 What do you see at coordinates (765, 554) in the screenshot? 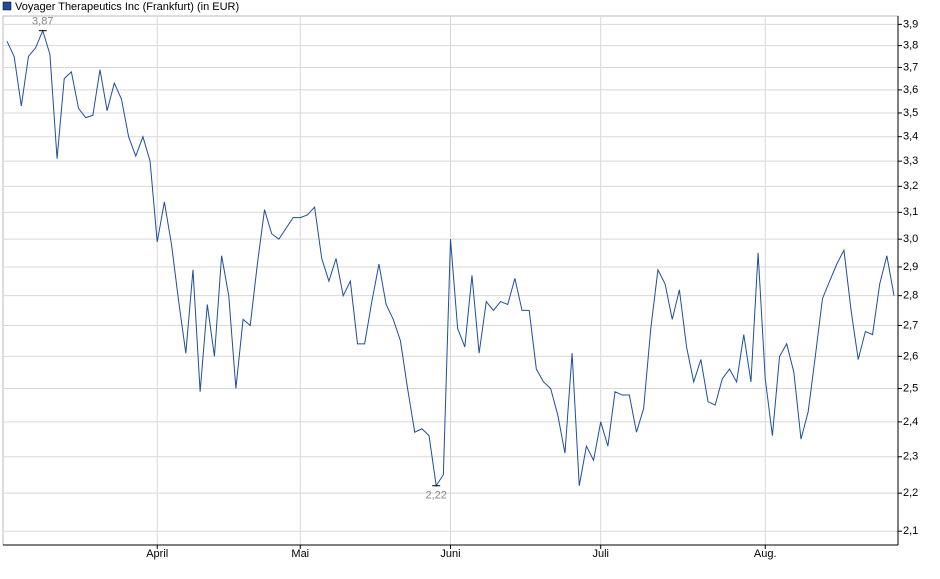
I see `x-tick-label: Aug.` at bounding box center [765, 554].